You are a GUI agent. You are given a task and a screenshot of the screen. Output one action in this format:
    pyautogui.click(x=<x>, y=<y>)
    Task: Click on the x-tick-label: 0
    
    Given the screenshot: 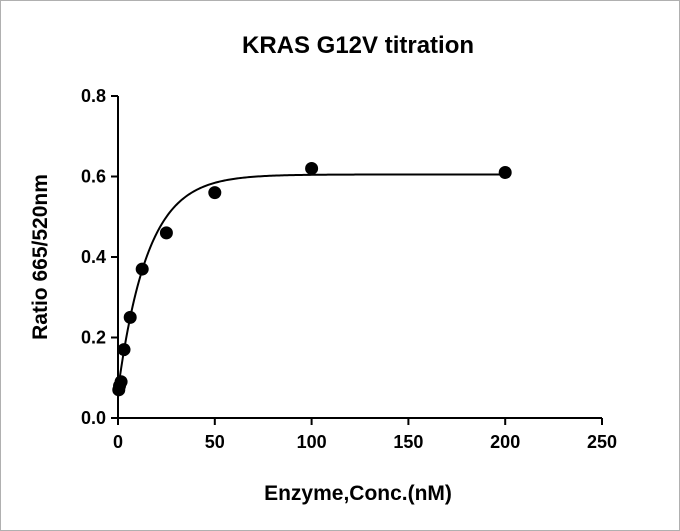 What is the action you would take?
    pyautogui.click(x=118, y=442)
    